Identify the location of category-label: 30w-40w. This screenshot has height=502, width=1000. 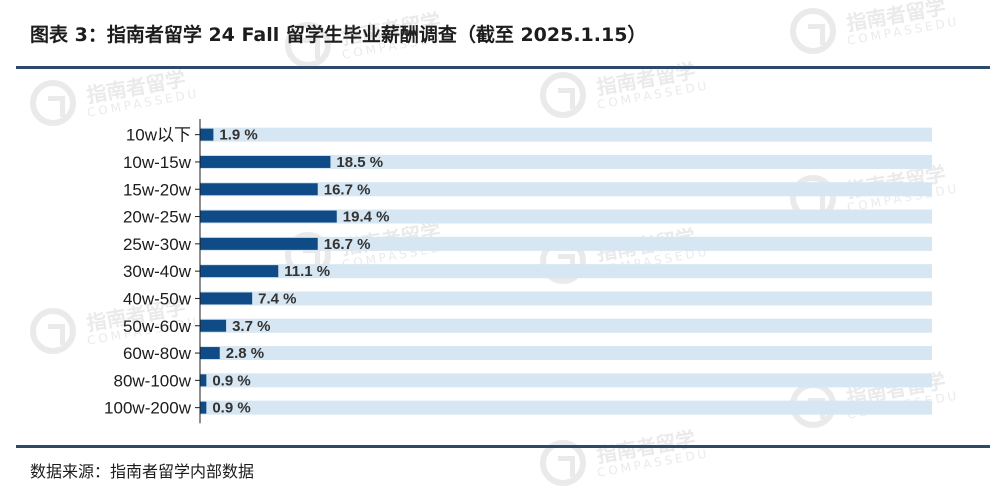
(157, 271).